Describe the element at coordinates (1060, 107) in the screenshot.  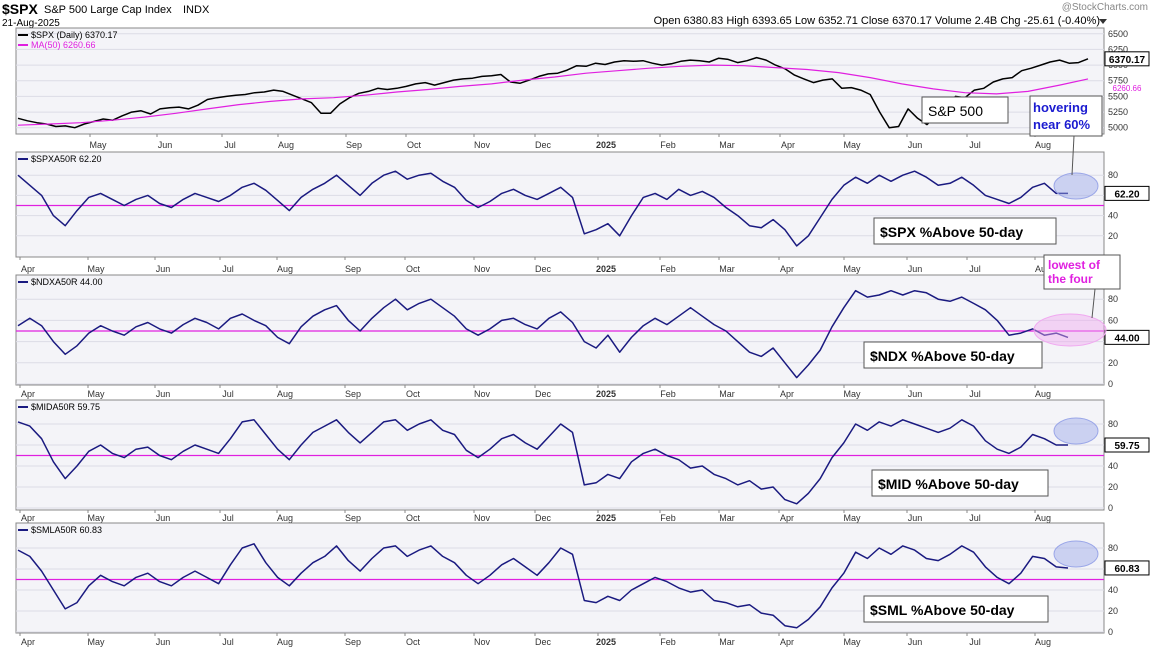
I see `annotation-line-1: hovering` at that location.